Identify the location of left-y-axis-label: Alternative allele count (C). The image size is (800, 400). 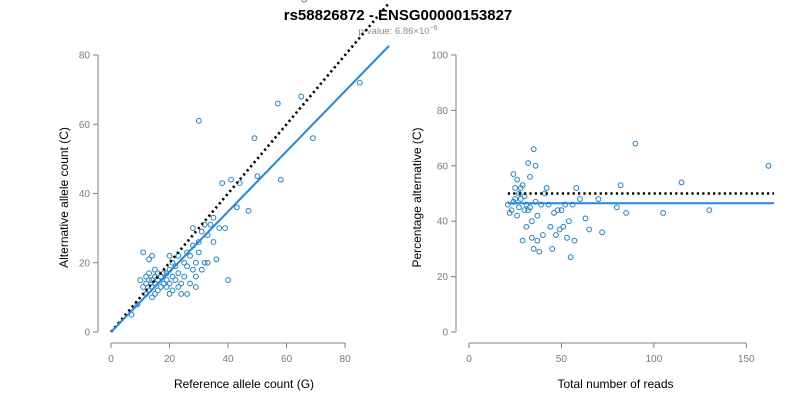
(64, 197).